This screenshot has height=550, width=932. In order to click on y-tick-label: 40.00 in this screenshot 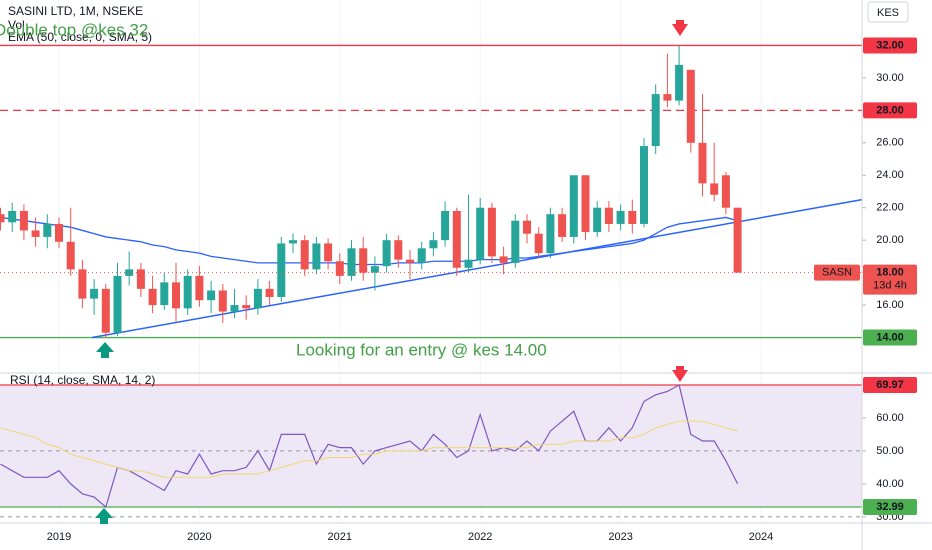, I will do `click(890, 484)`.